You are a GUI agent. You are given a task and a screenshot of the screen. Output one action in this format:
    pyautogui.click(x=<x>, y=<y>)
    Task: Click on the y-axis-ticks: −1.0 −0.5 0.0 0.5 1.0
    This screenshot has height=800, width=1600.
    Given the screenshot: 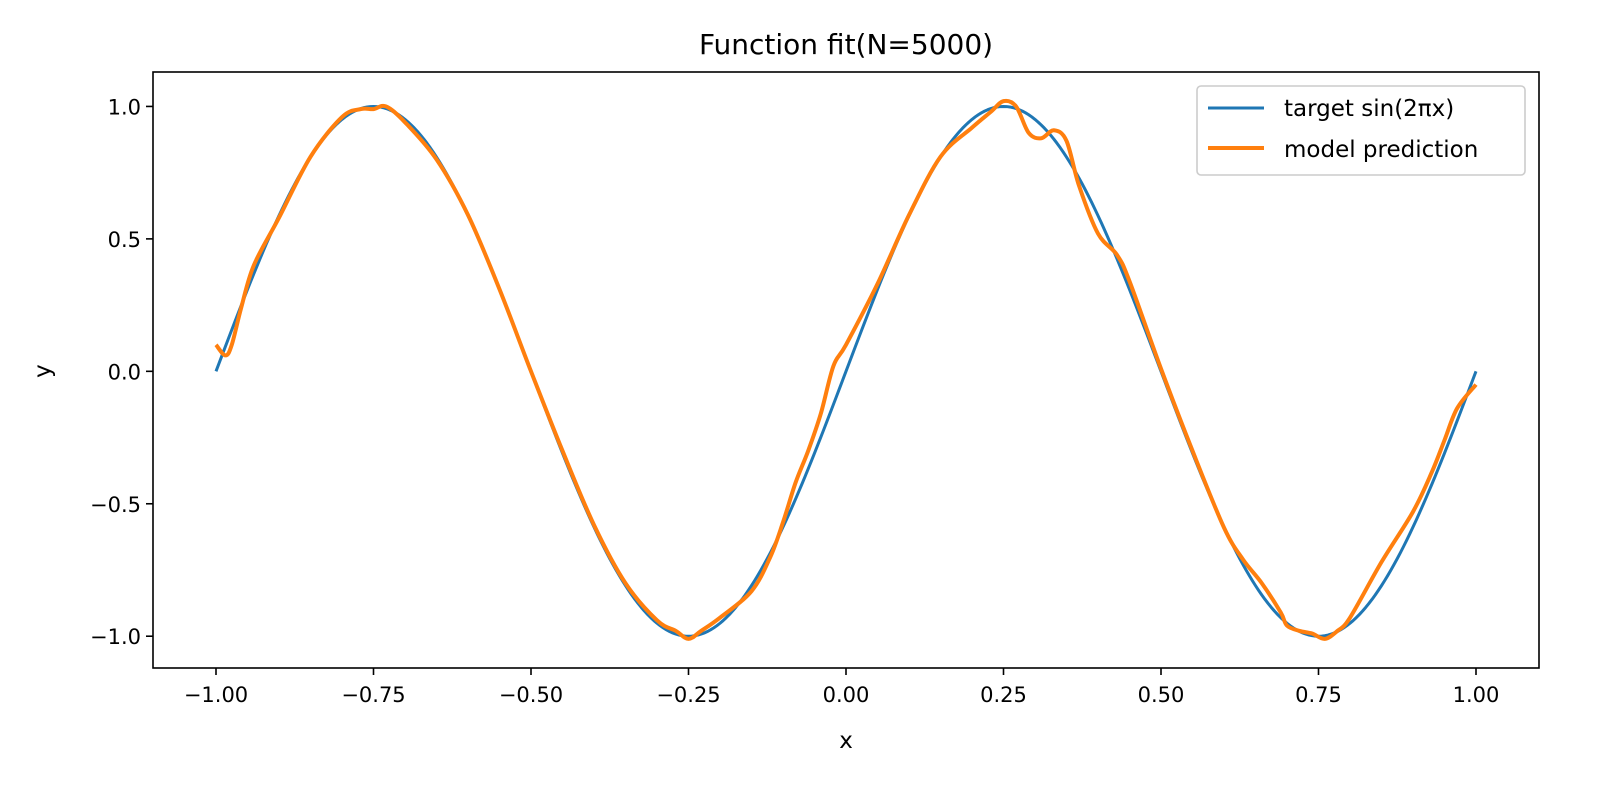 What is the action you would take?
    pyautogui.click(x=121, y=372)
    